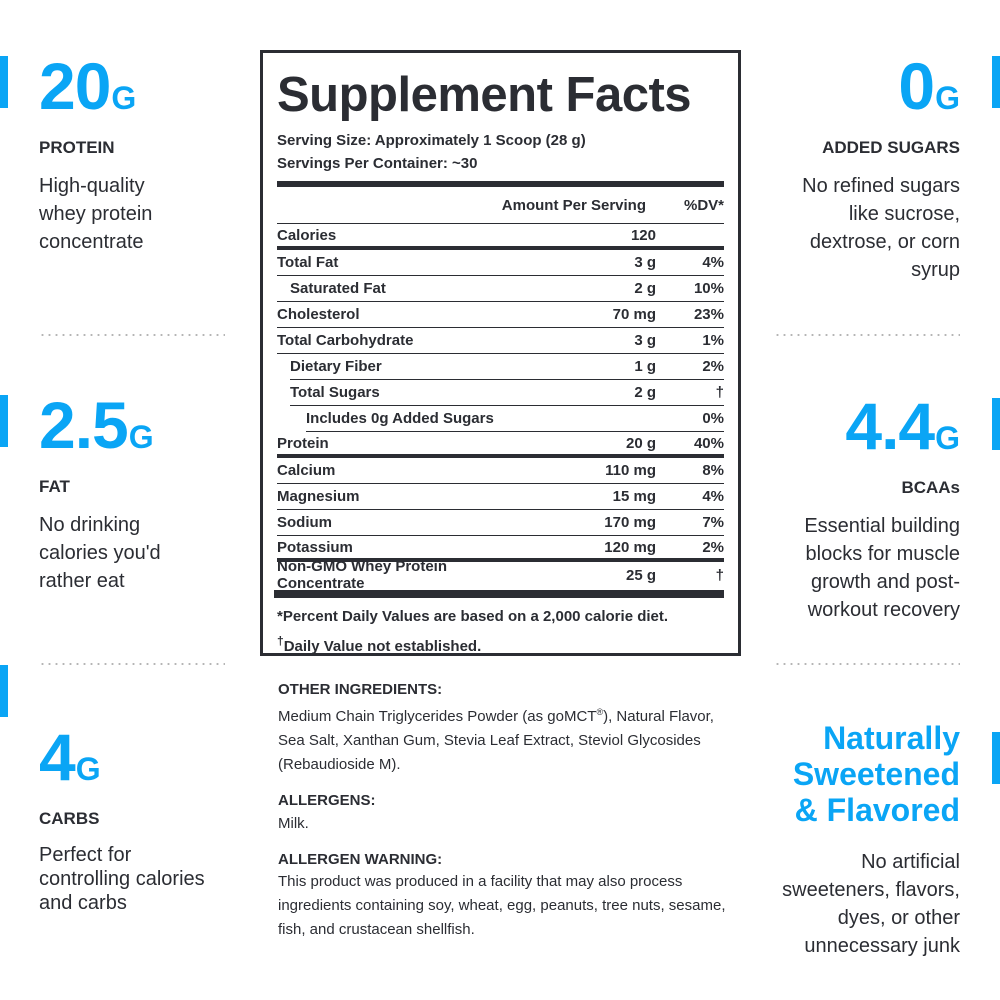  I want to click on footnote-dagger: †Daily Value not established., so click(379, 644).